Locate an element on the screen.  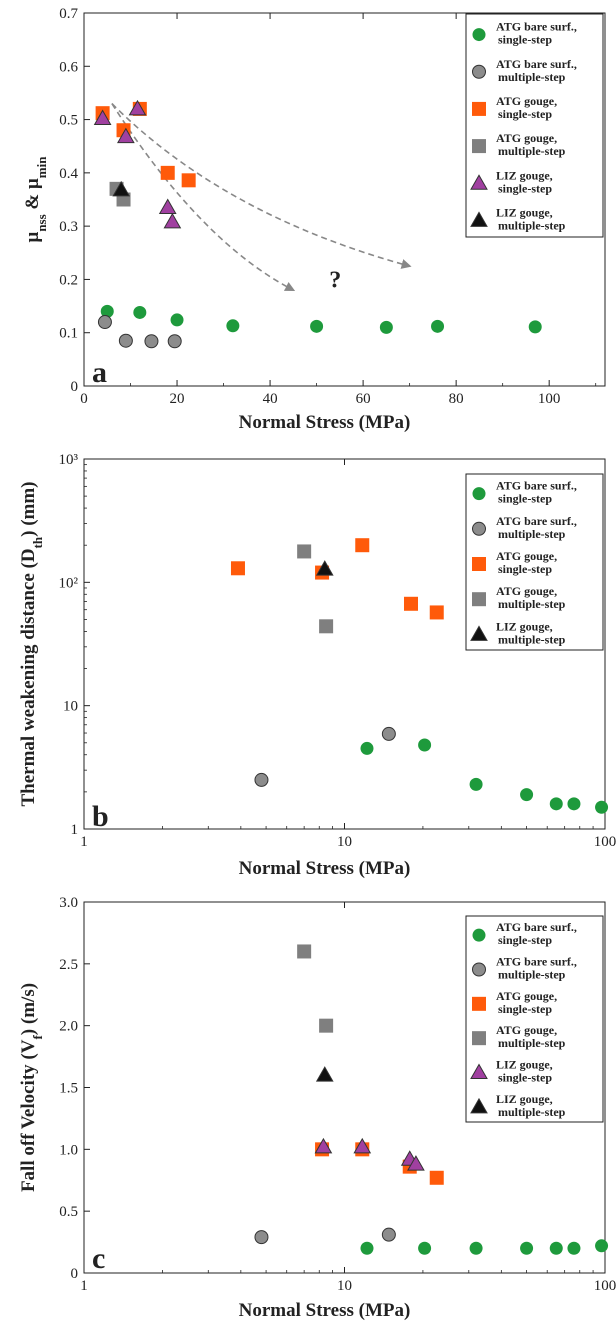
y-axis-label-subscript: th is located at coordinates (37, 542).